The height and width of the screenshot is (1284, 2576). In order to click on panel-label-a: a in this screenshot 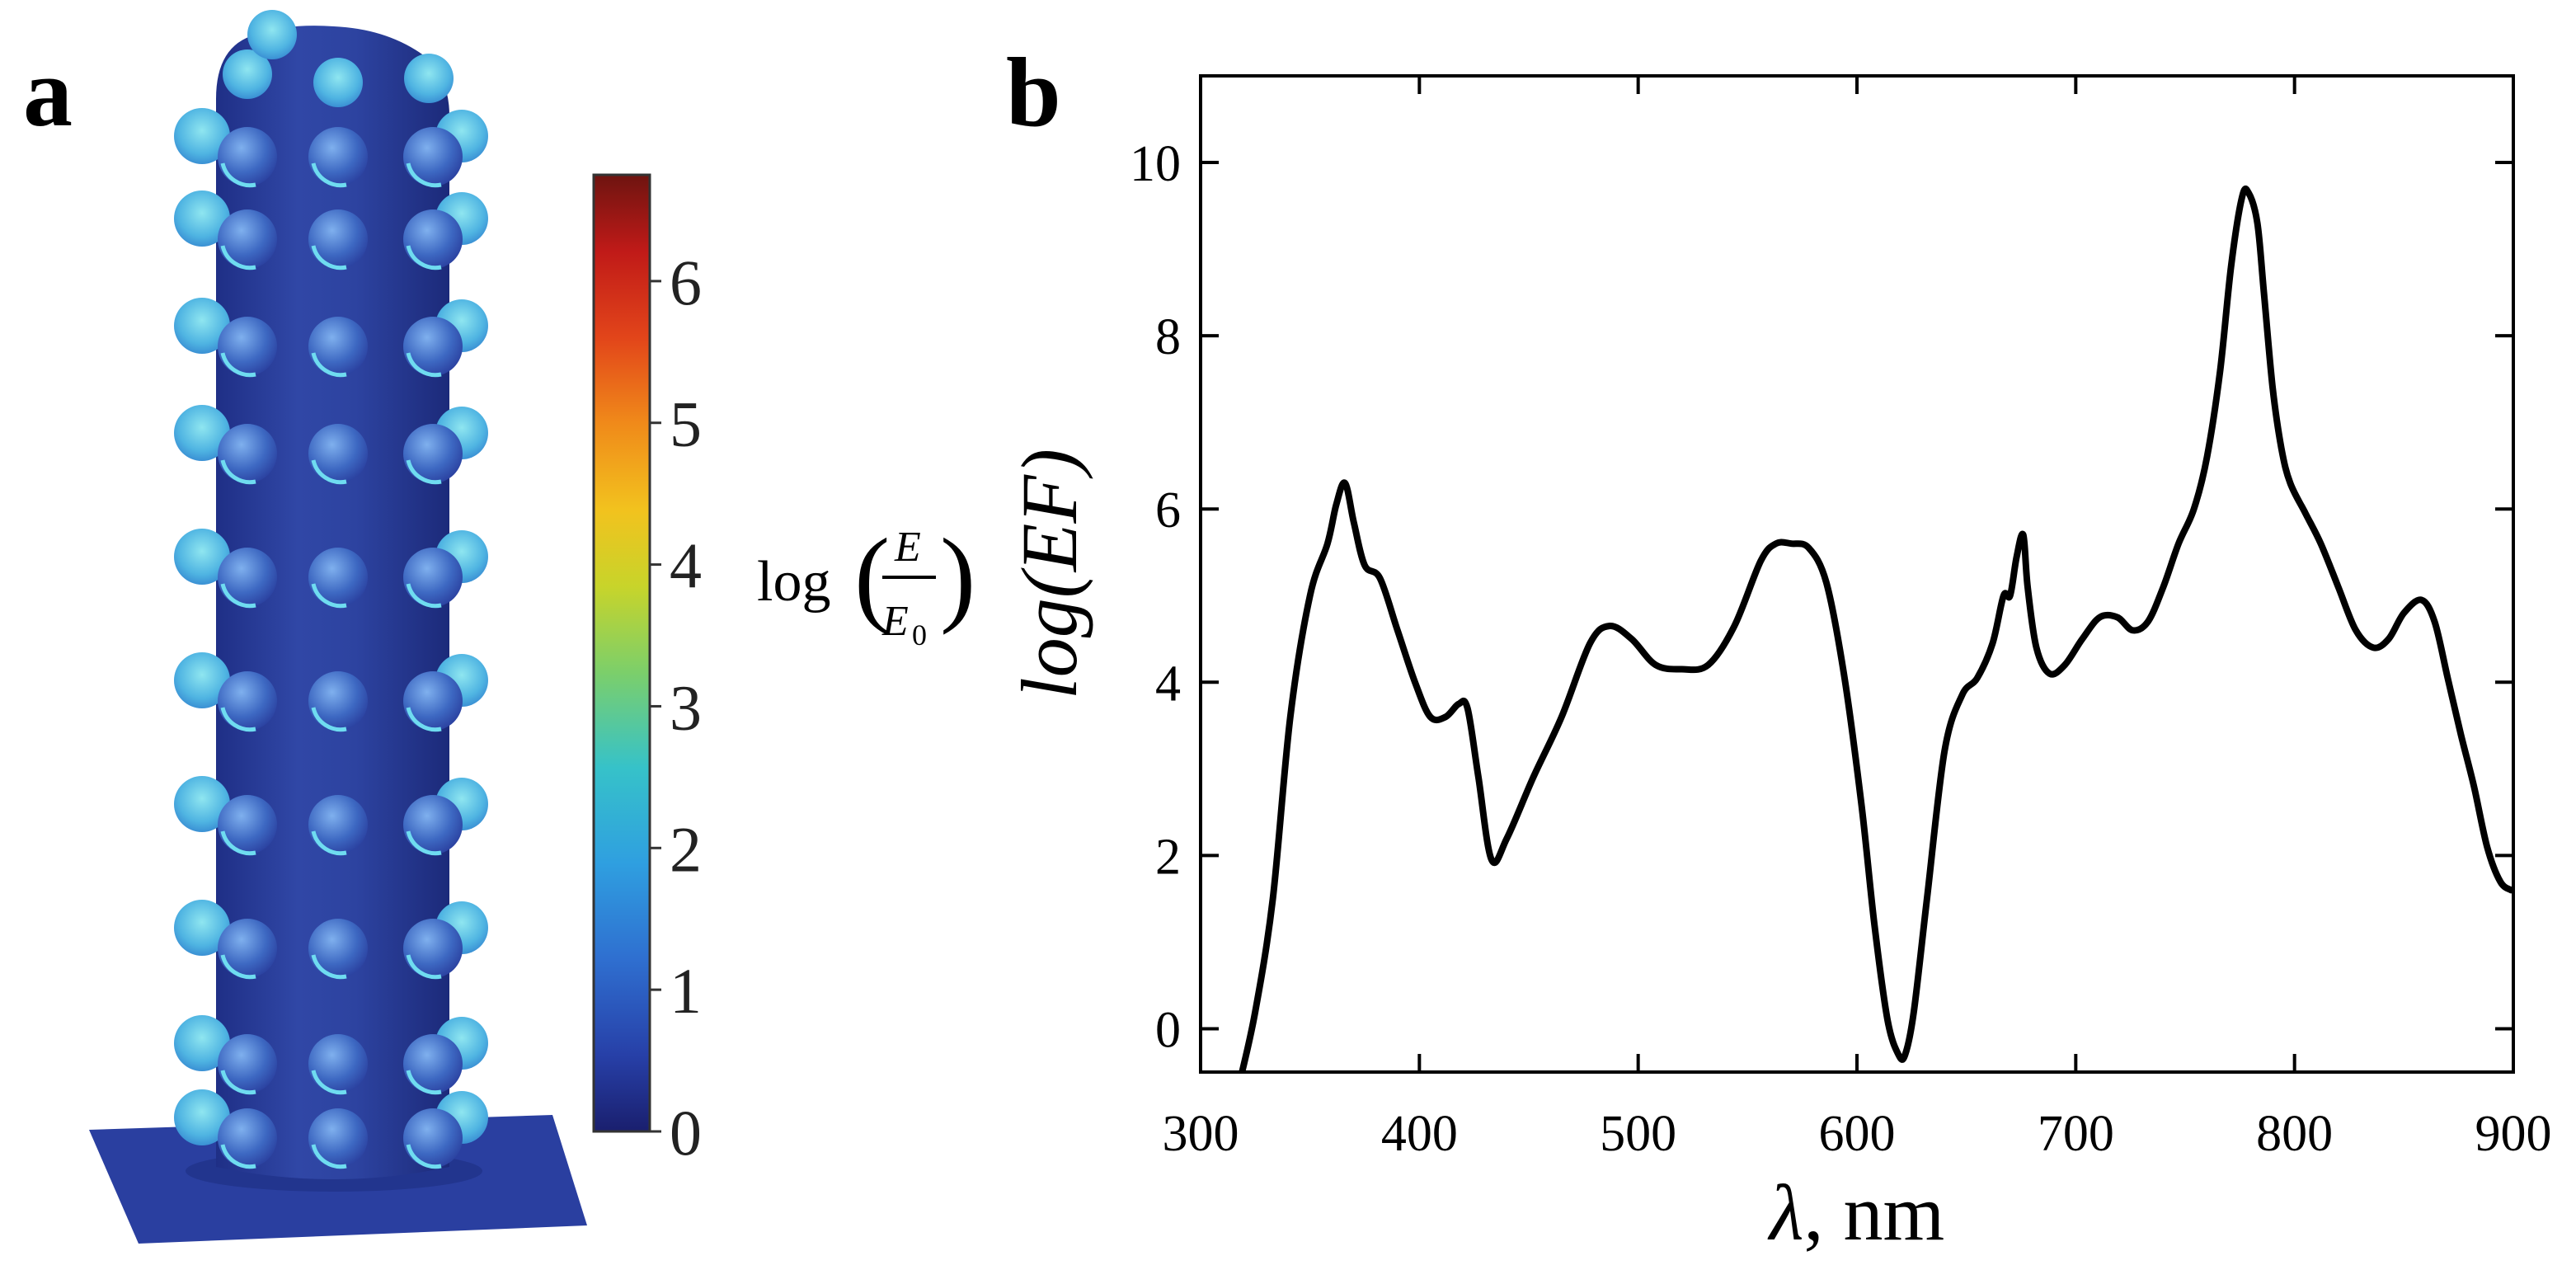, I will do `click(48, 92)`.